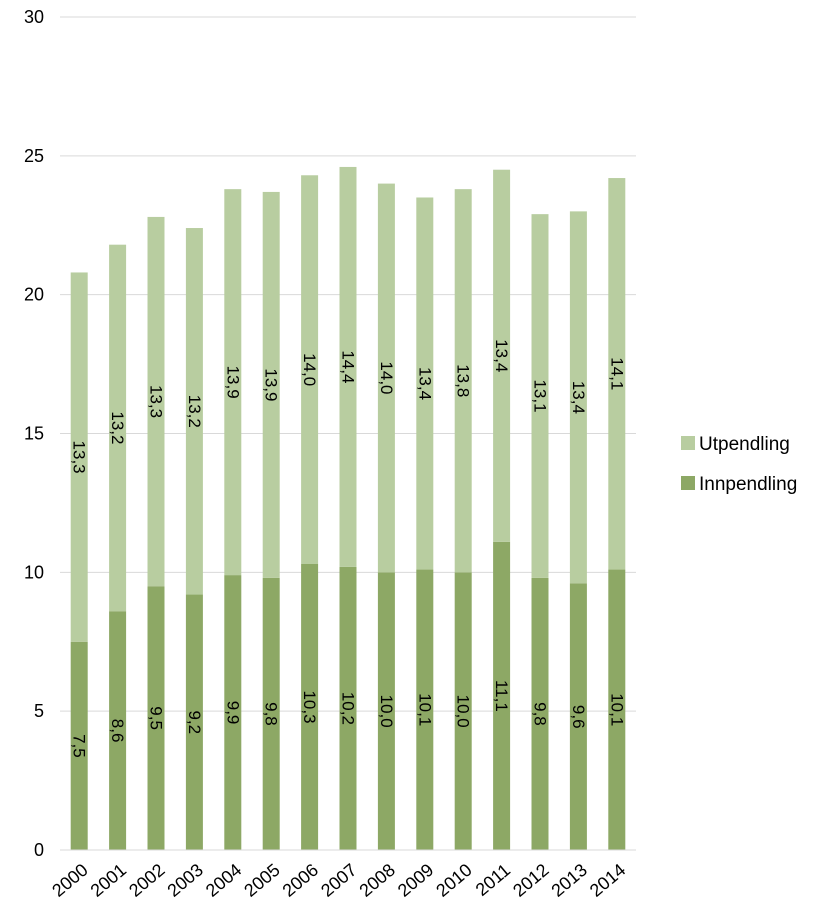 This screenshot has width=834, height=918. What do you see at coordinates (493, 880) in the screenshot?
I see `x-tick-label: 2011` at bounding box center [493, 880].